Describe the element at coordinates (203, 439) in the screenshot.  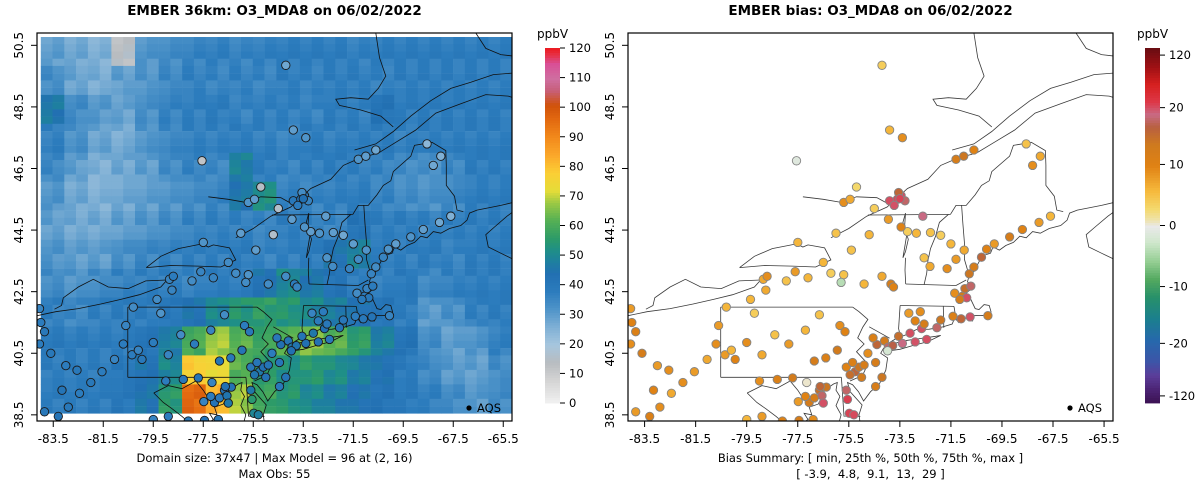
I see `x-tick-label: -77.5` at that location.